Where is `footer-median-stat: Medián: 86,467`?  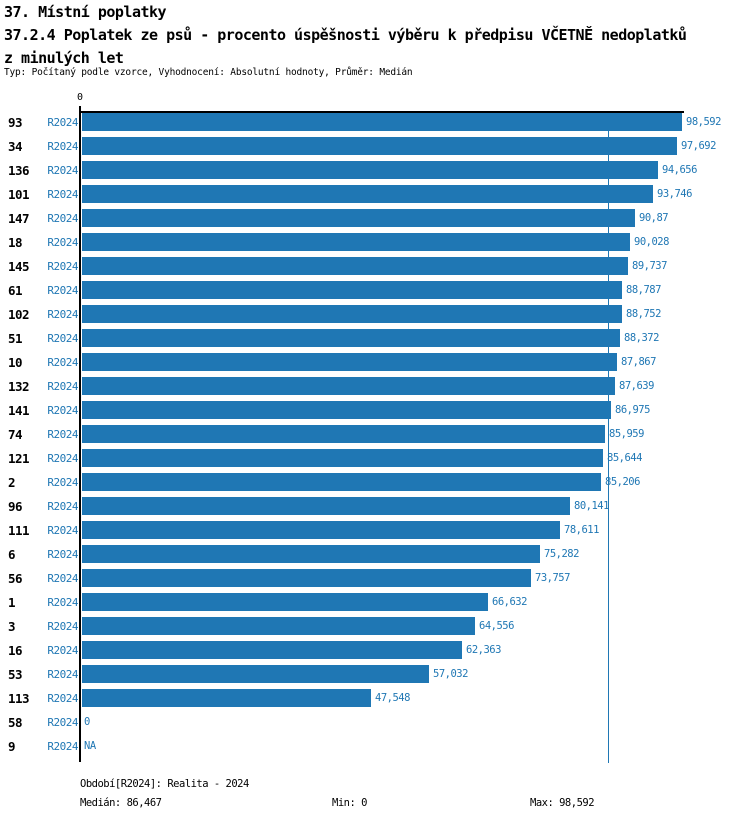 footer-median-stat: Medián: 86,467 is located at coordinates (121, 803).